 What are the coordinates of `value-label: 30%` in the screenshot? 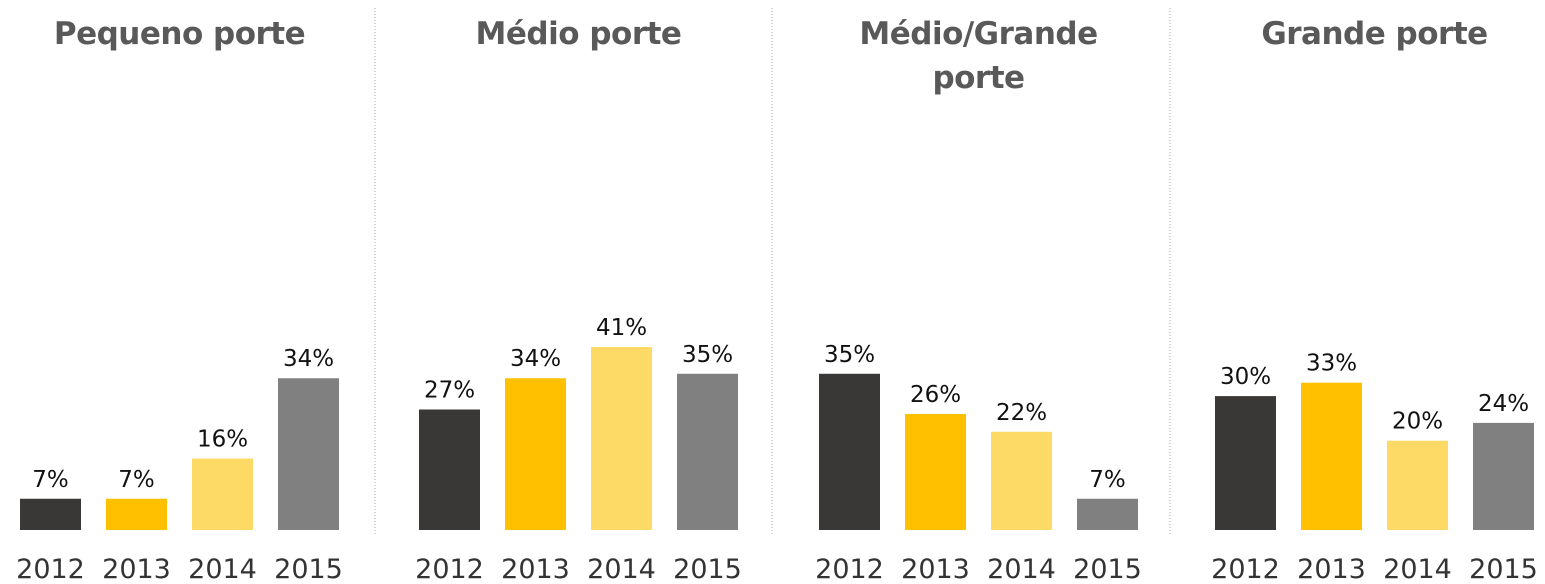 It's located at (1245, 377).